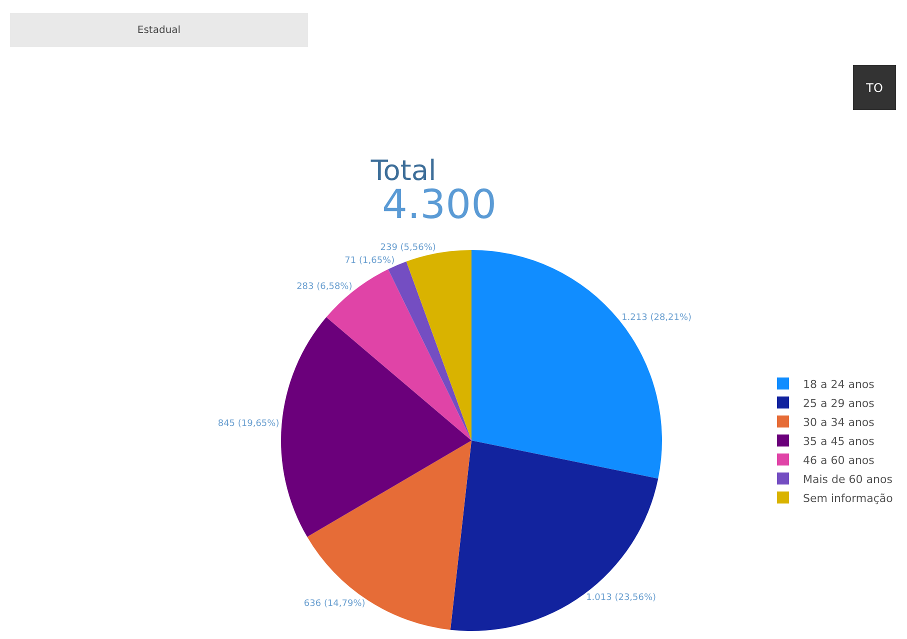 The height and width of the screenshot is (639, 907). Describe the element at coordinates (839, 460) in the screenshot. I see `legend-label: 46 a 60 anos` at that location.